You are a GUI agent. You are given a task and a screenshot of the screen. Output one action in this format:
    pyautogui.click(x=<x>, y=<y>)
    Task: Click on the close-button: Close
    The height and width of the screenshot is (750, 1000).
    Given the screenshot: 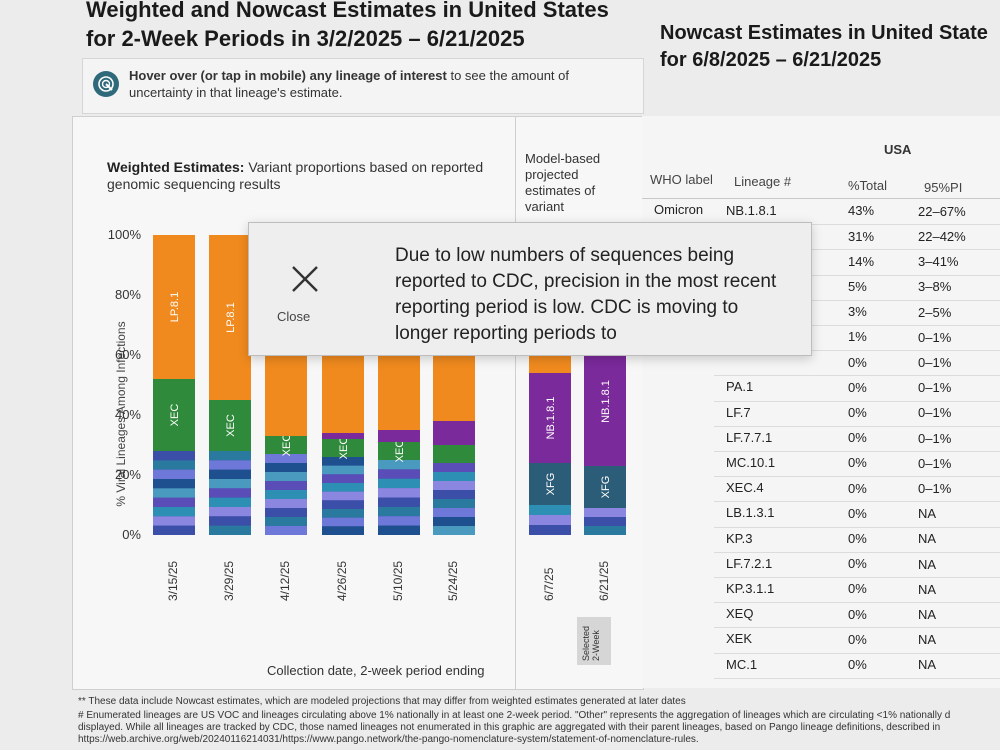 What is the action you would take?
    pyautogui.click(x=294, y=316)
    